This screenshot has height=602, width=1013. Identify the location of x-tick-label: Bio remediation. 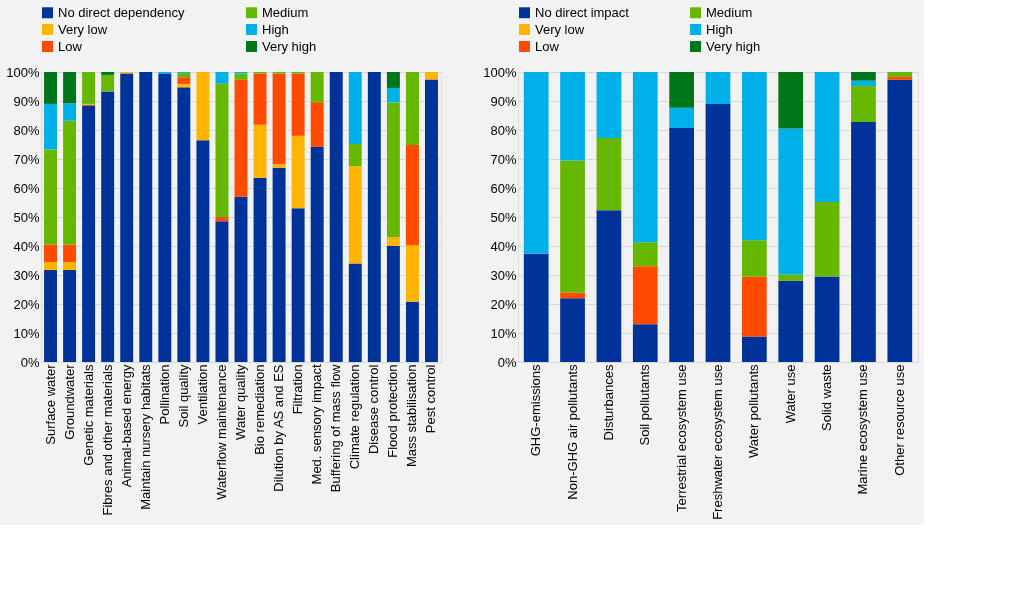
(260, 409).